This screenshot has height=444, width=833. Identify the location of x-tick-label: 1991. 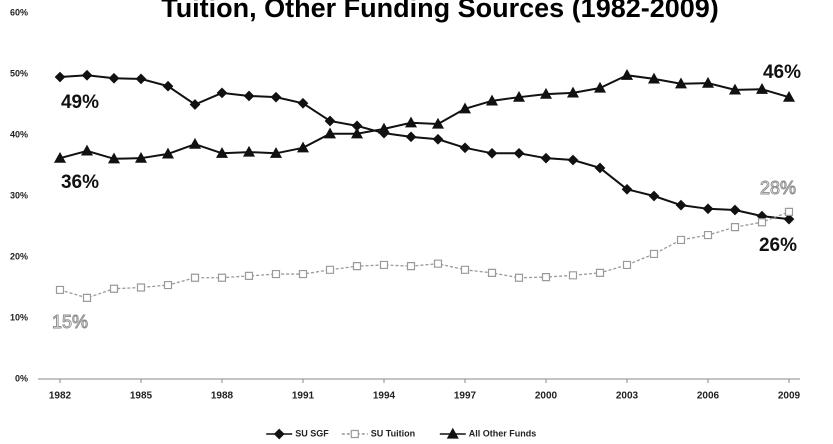
(303, 396).